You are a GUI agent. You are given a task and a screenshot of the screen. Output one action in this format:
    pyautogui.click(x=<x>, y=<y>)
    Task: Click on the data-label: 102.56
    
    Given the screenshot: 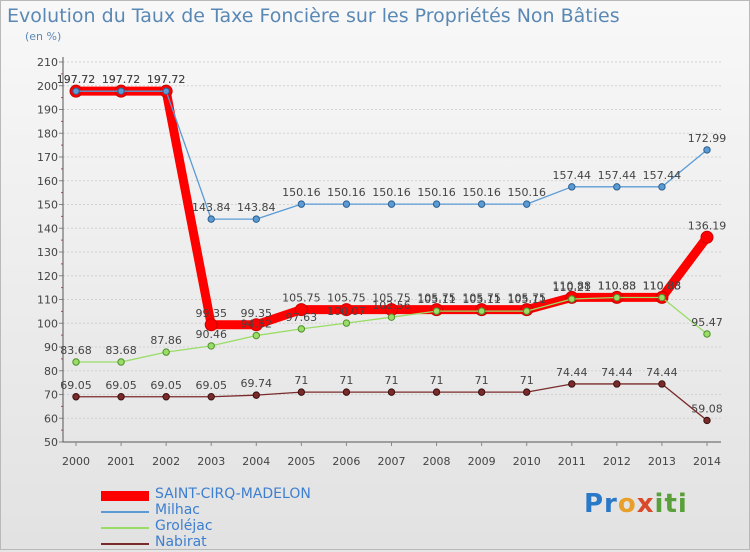 What is the action you would take?
    pyautogui.click(x=391, y=305)
    